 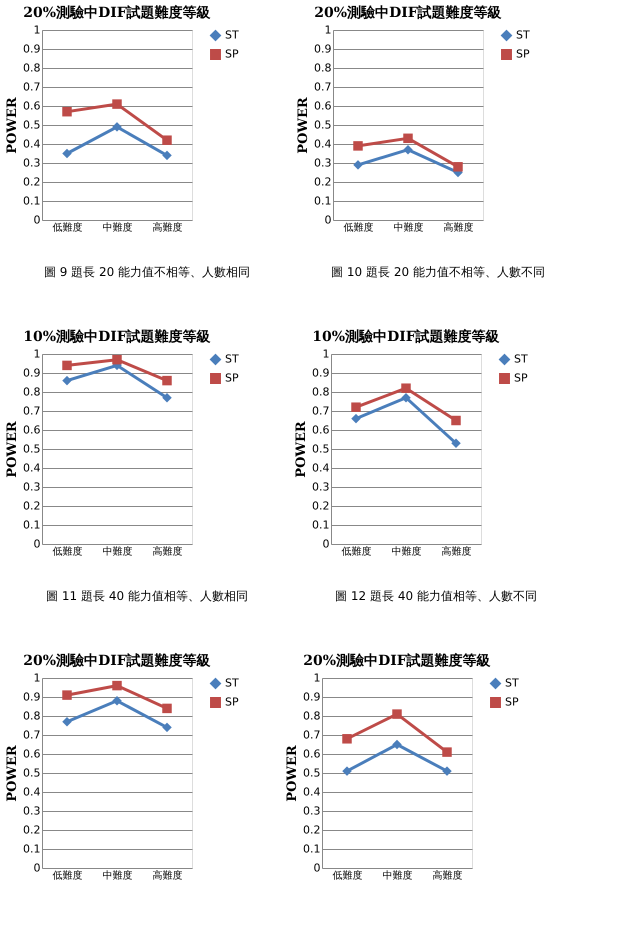 I want to click on chart-title: 20%測驗中DIF試題難度等級, so click(x=408, y=12).